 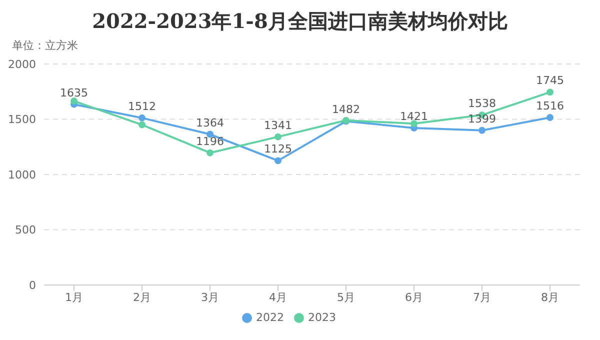 What do you see at coordinates (270, 317) in the screenshot?
I see `legend-label: 2022` at bounding box center [270, 317].